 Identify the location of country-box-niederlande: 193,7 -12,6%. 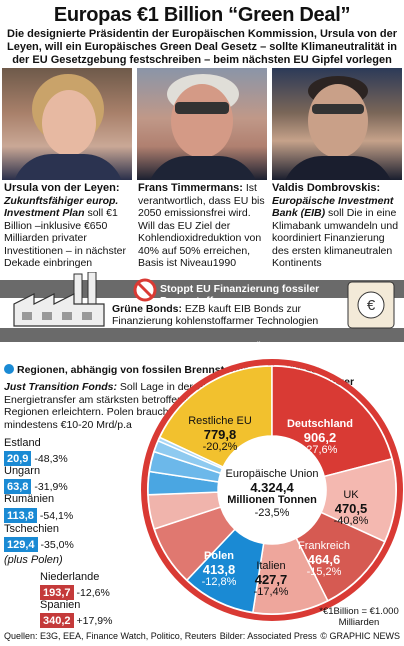
(76, 592).